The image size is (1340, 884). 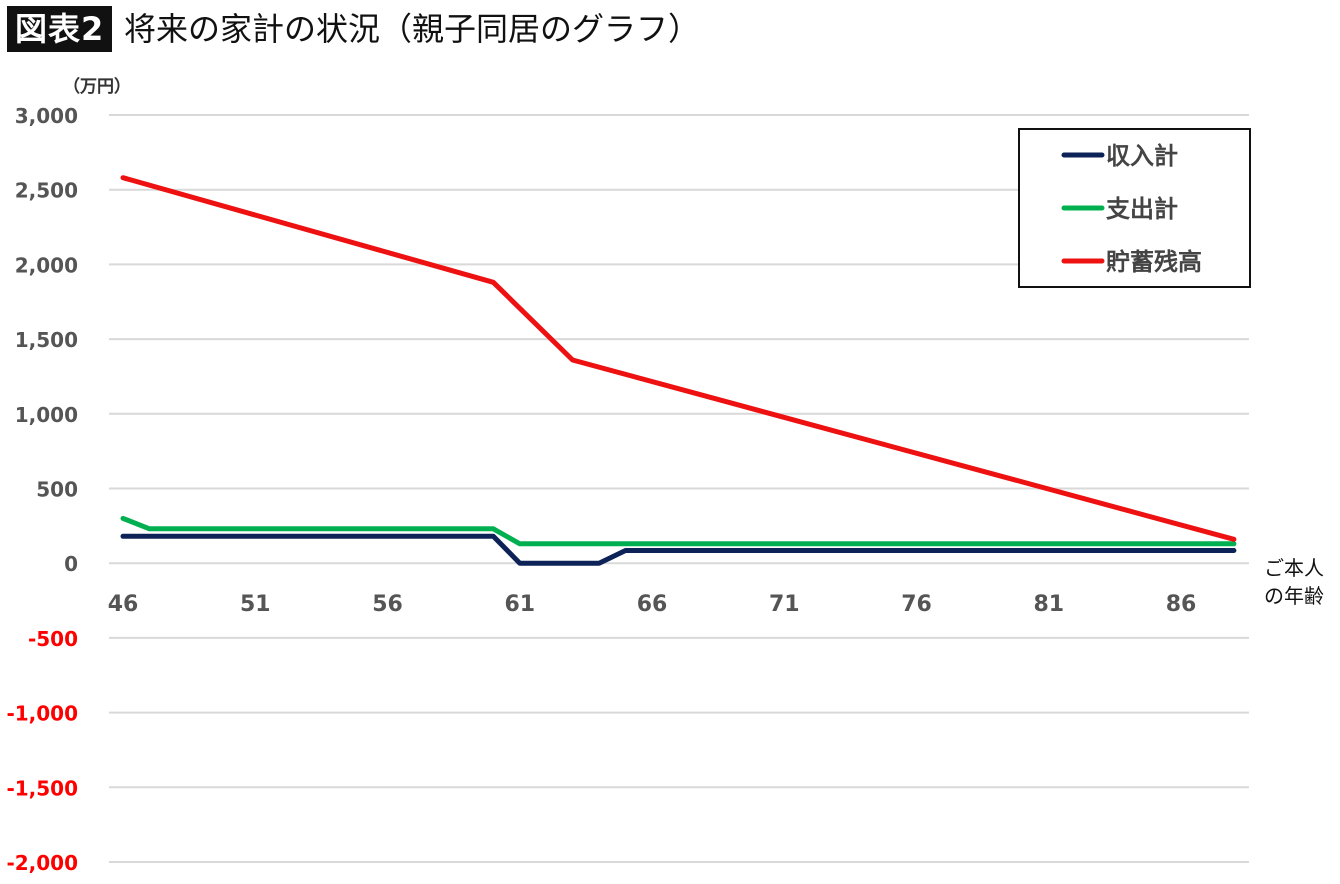 What do you see at coordinates (255, 604) in the screenshot?
I see `x-tick-label: 51` at bounding box center [255, 604].